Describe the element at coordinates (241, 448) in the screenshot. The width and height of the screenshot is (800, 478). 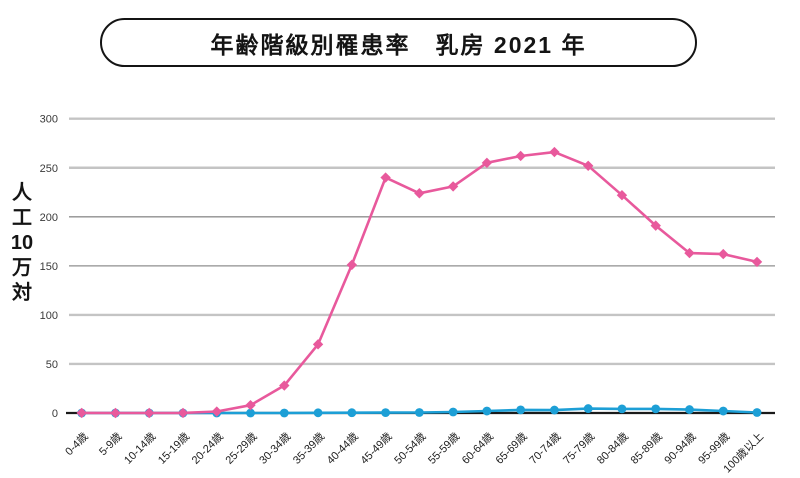
I see `x-category-label: 25-29歳` at that location.